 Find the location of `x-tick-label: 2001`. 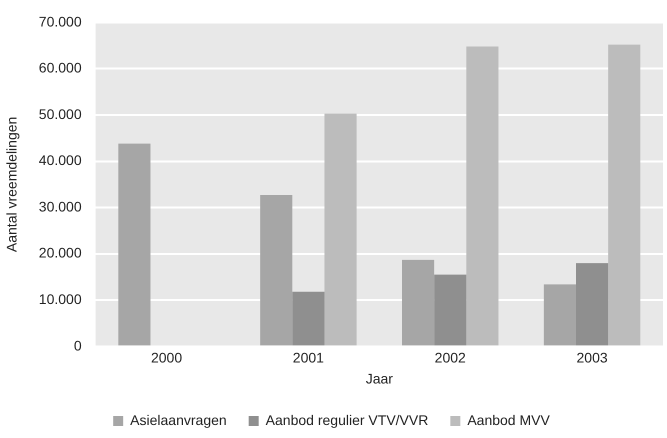

x-tick-label: 2001 is located at coordinates (308, 358).